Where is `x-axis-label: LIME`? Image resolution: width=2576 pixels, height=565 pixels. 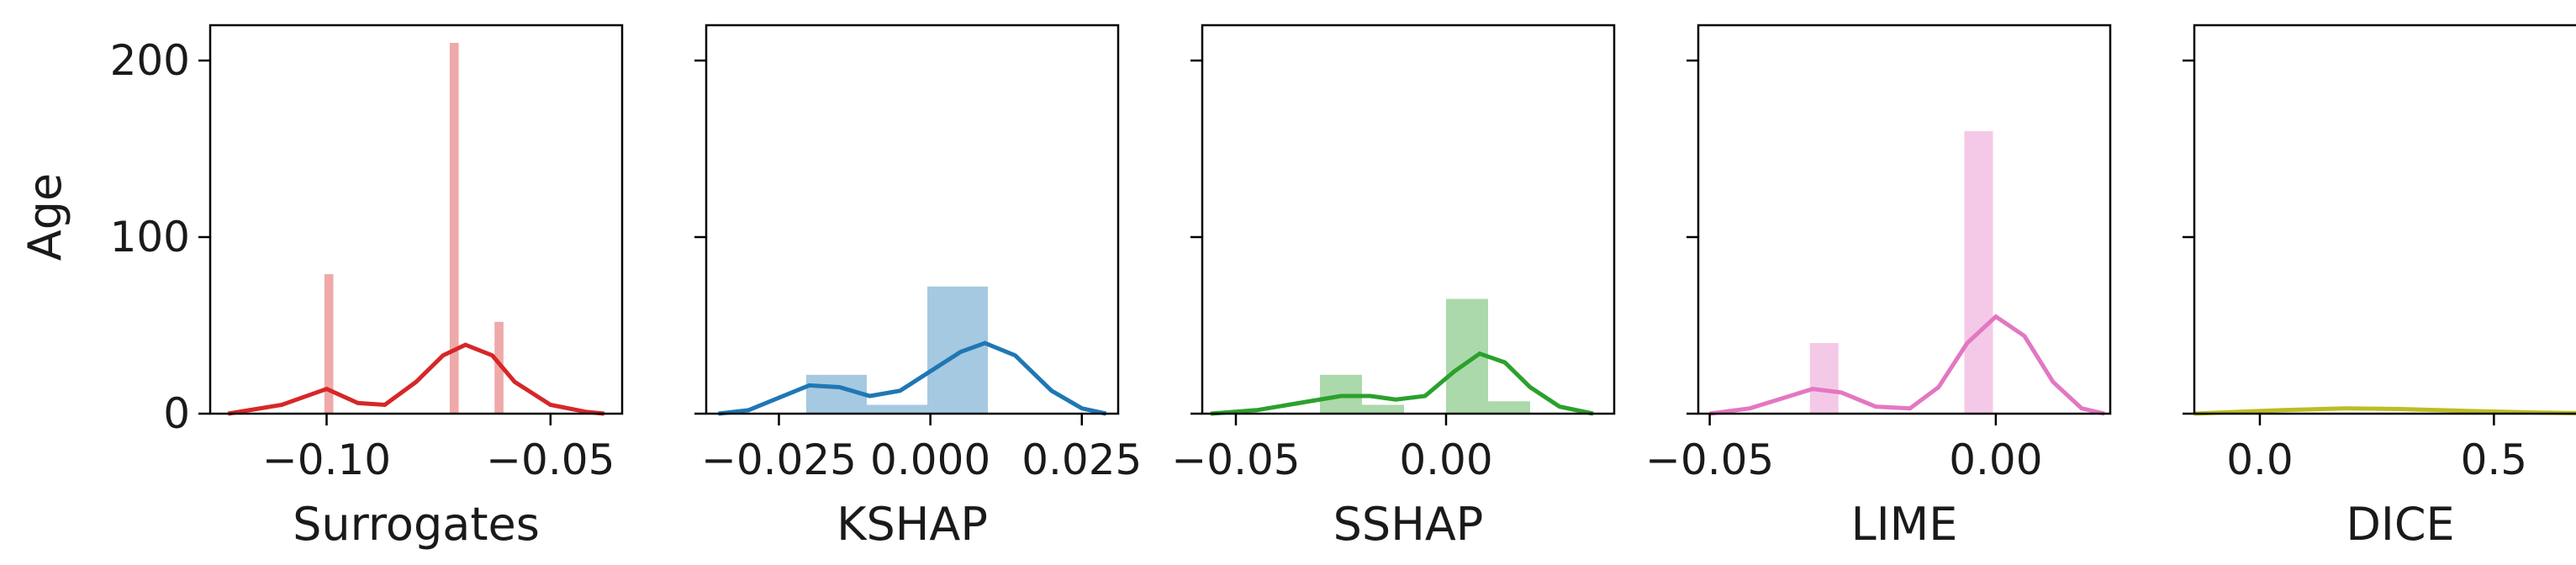
x-axis-label: LIME is located at coordinates (1905, 524).